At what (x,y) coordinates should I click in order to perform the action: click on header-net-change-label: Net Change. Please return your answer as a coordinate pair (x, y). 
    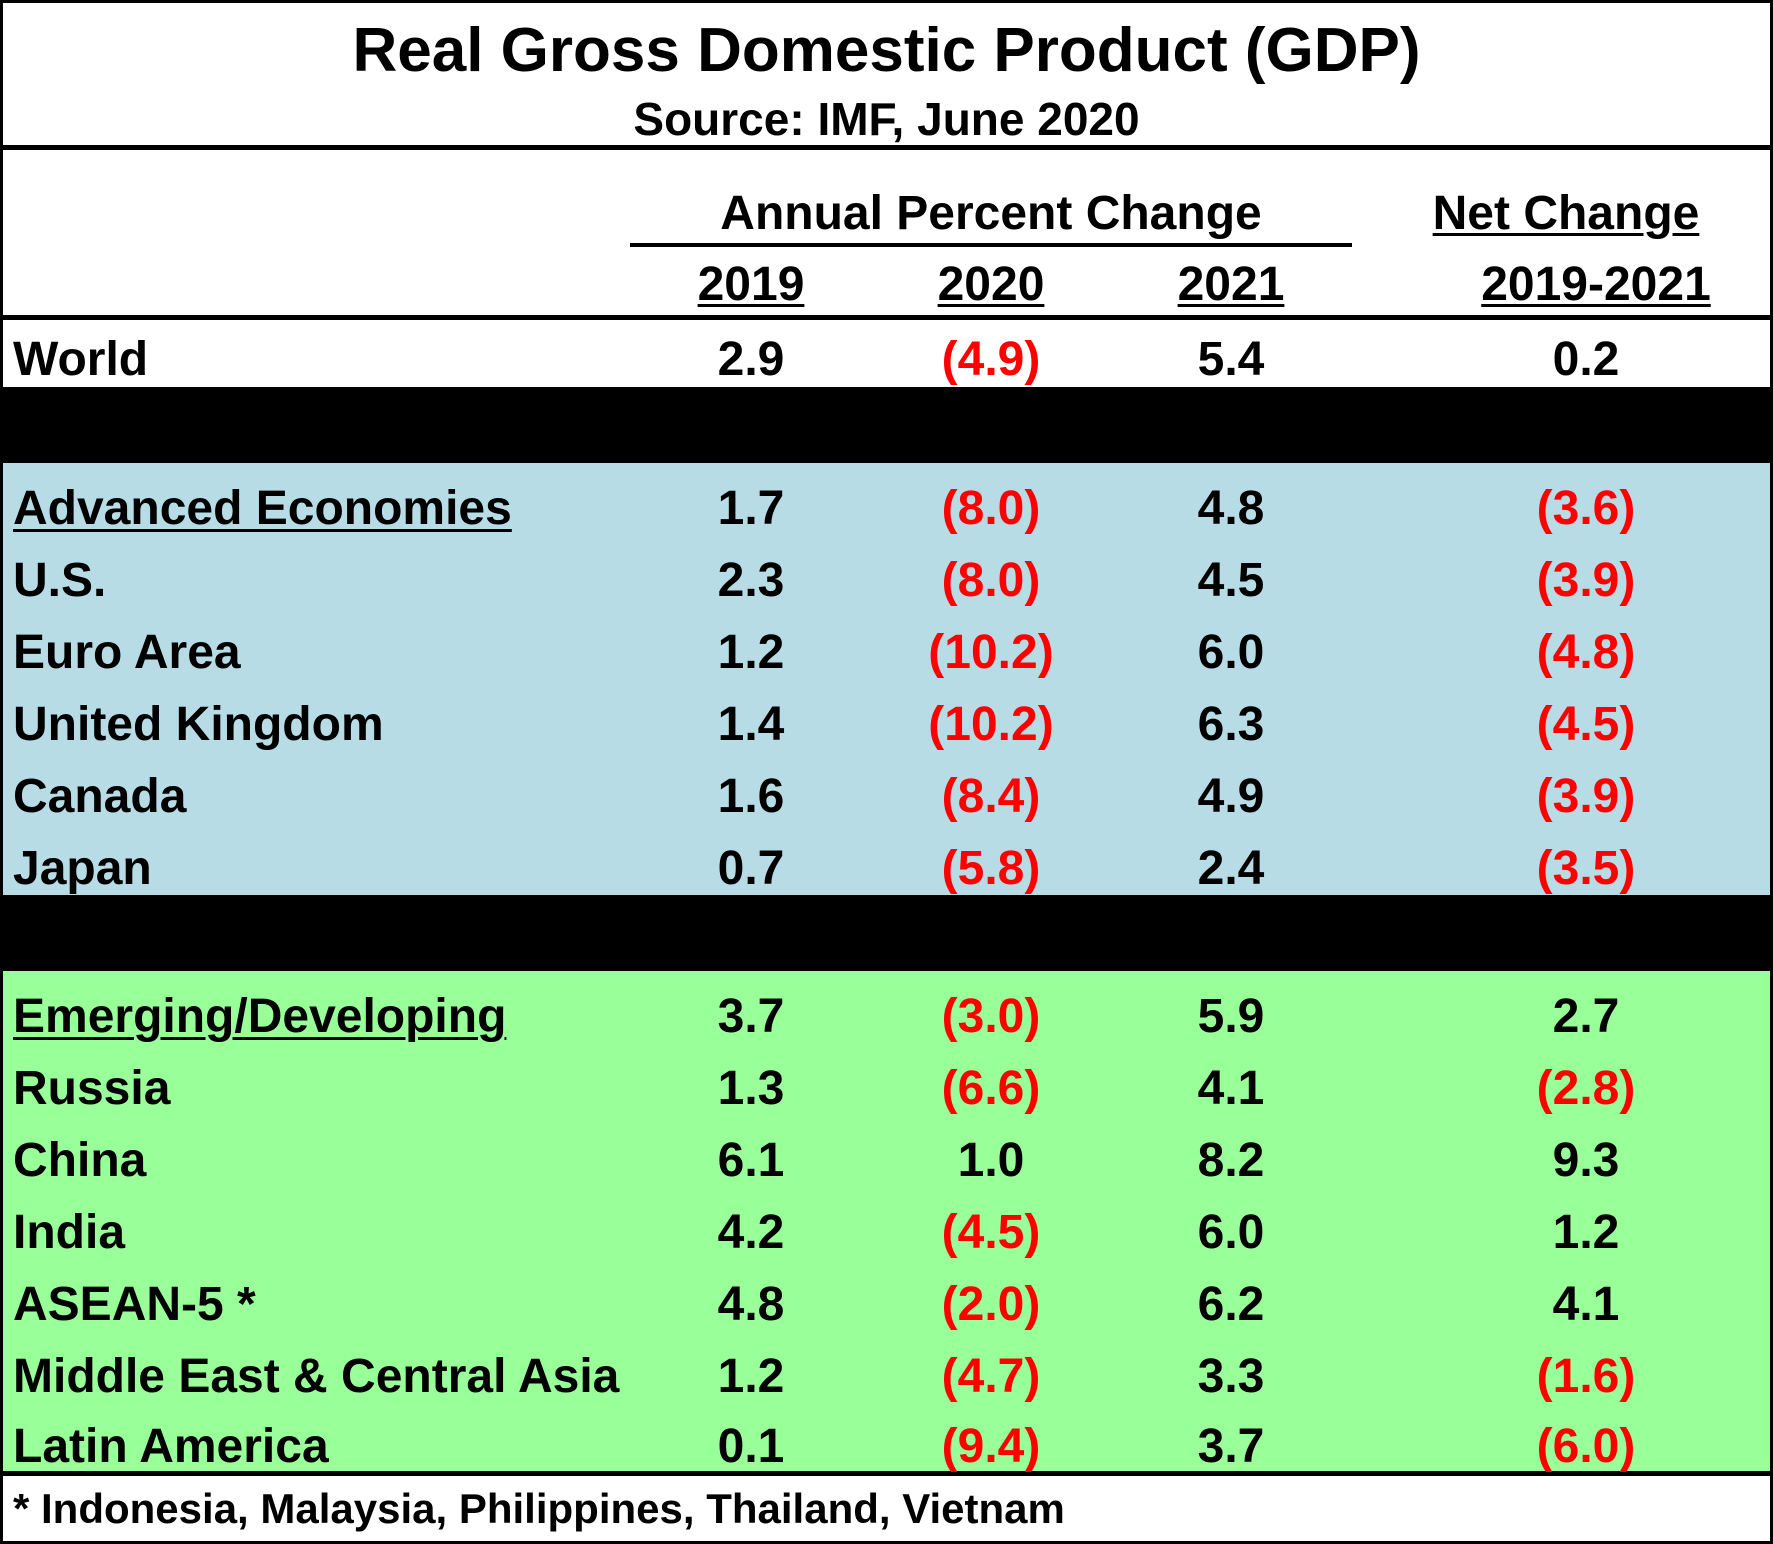
    Looking at the image, I should click on (1566, 213).